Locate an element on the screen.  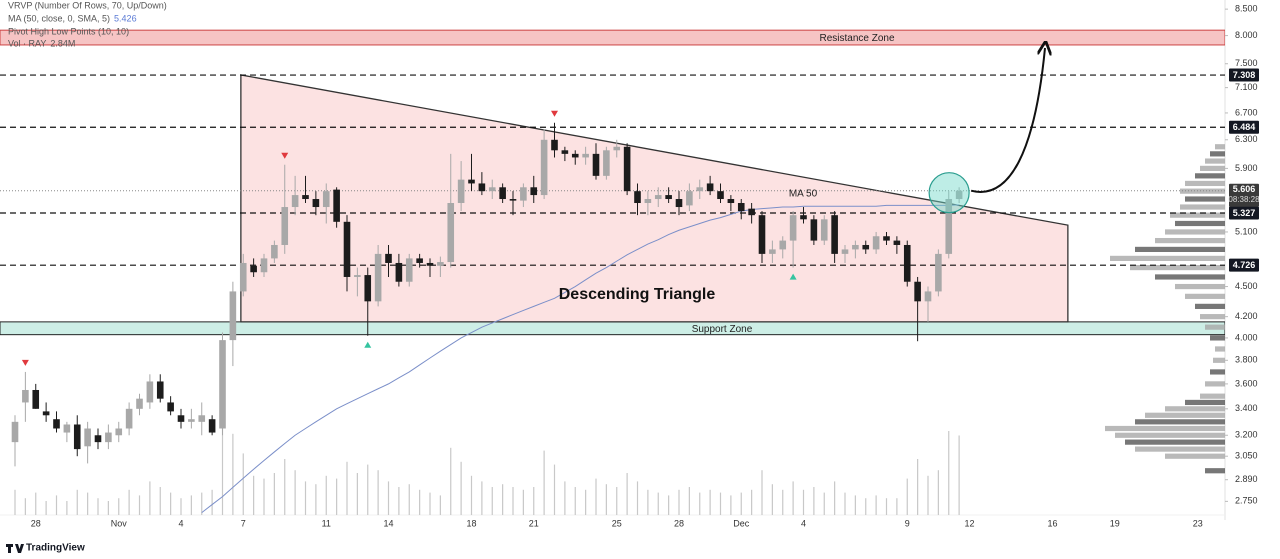
breakout-arrow is located at coordinates (1007, 120).